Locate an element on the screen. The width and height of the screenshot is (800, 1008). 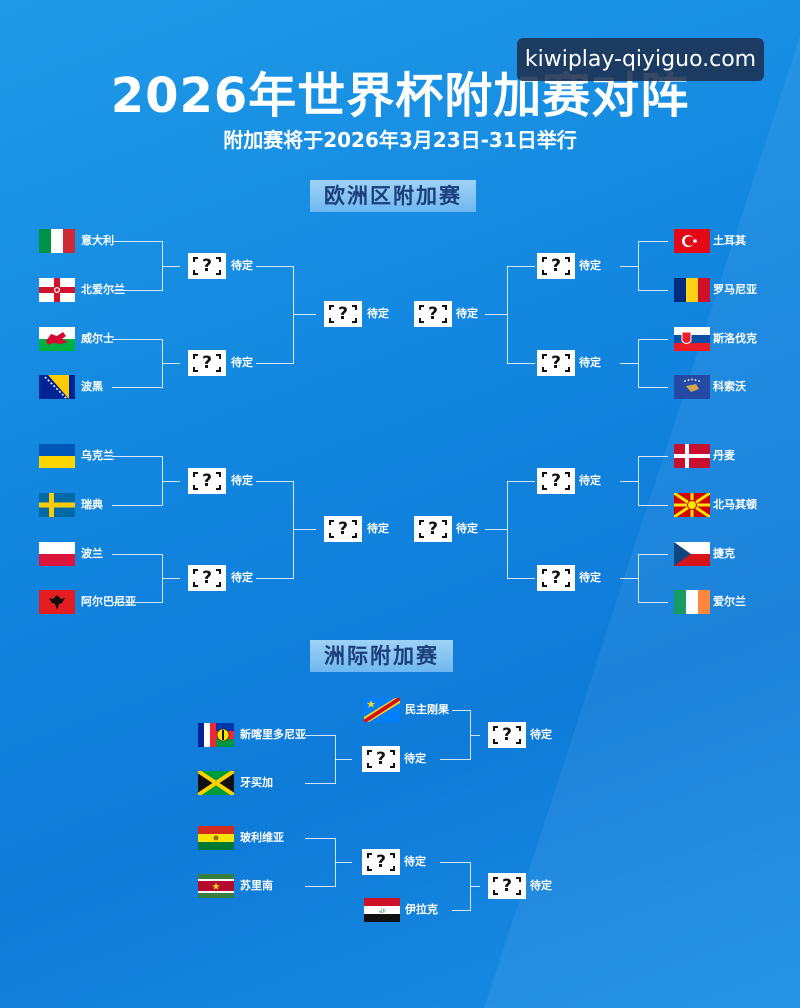
team-name: 丹麦 is located at coordinates (724, 455).